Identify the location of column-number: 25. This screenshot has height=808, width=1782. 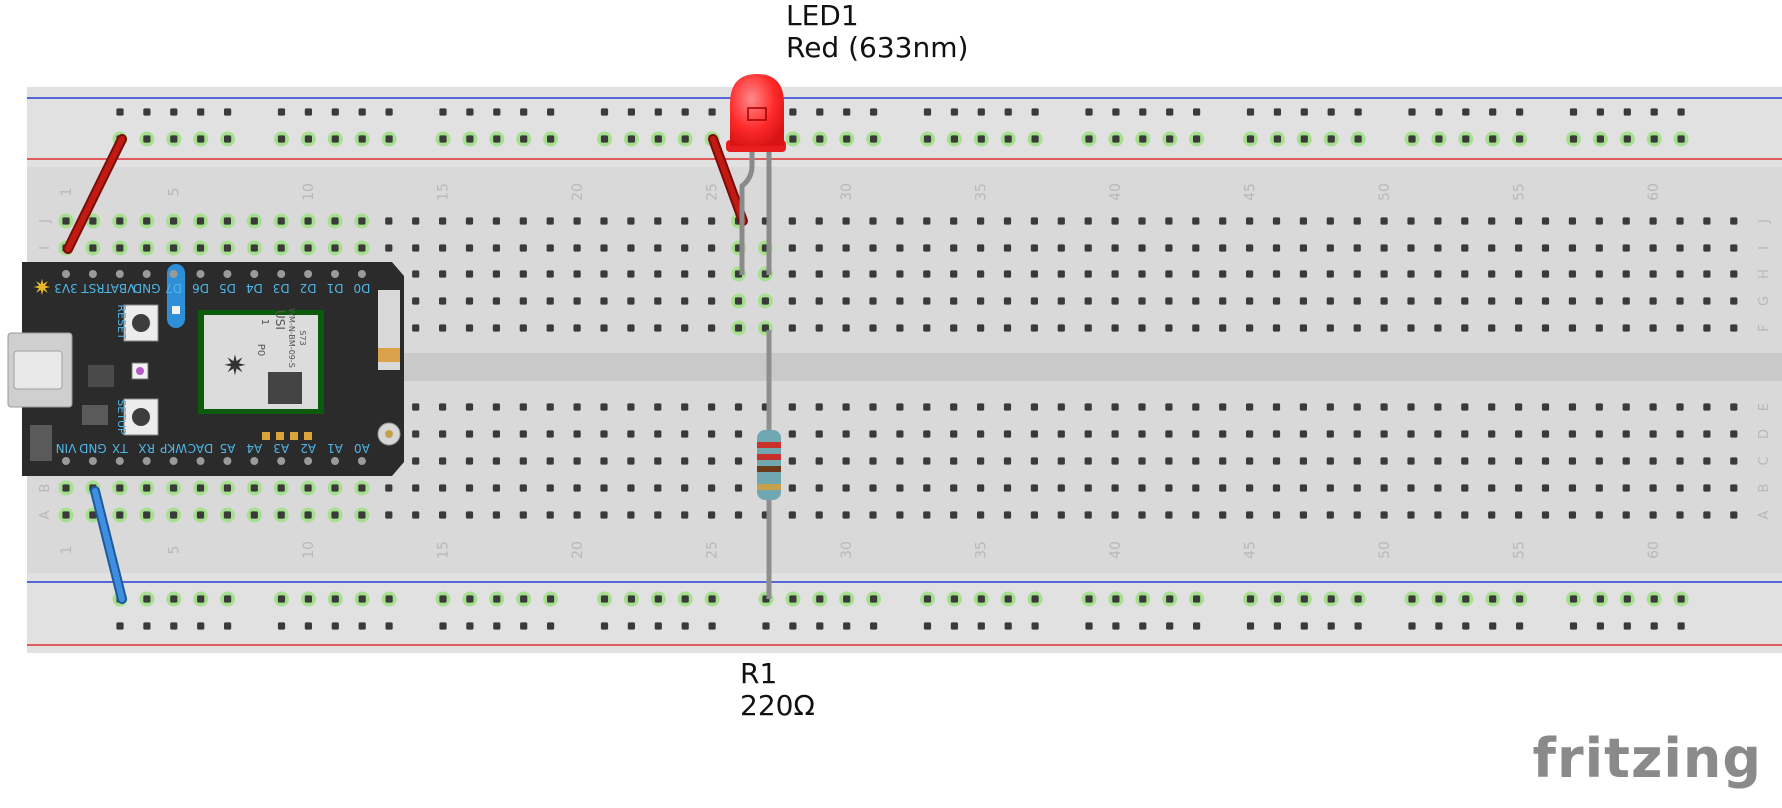
(713, 192).